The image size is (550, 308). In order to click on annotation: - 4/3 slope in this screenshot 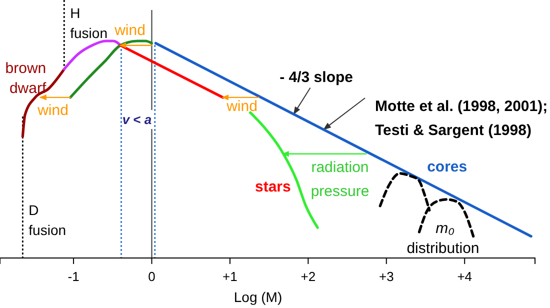, I will do `click(316, 77)`.